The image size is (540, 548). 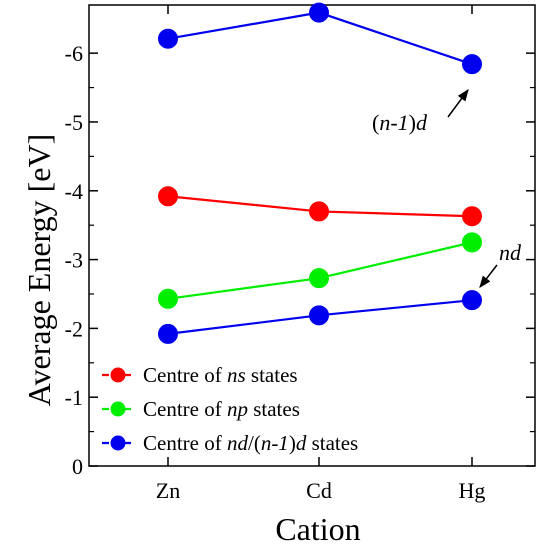 I want to click on annotation-n1d-label-part: (, so click(x=375, y=122).